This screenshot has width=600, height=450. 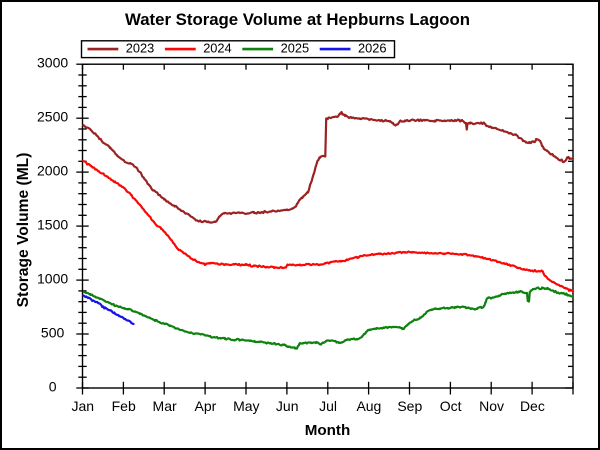 I want to click on svg-text: Mar, so click(x=165, y=406).